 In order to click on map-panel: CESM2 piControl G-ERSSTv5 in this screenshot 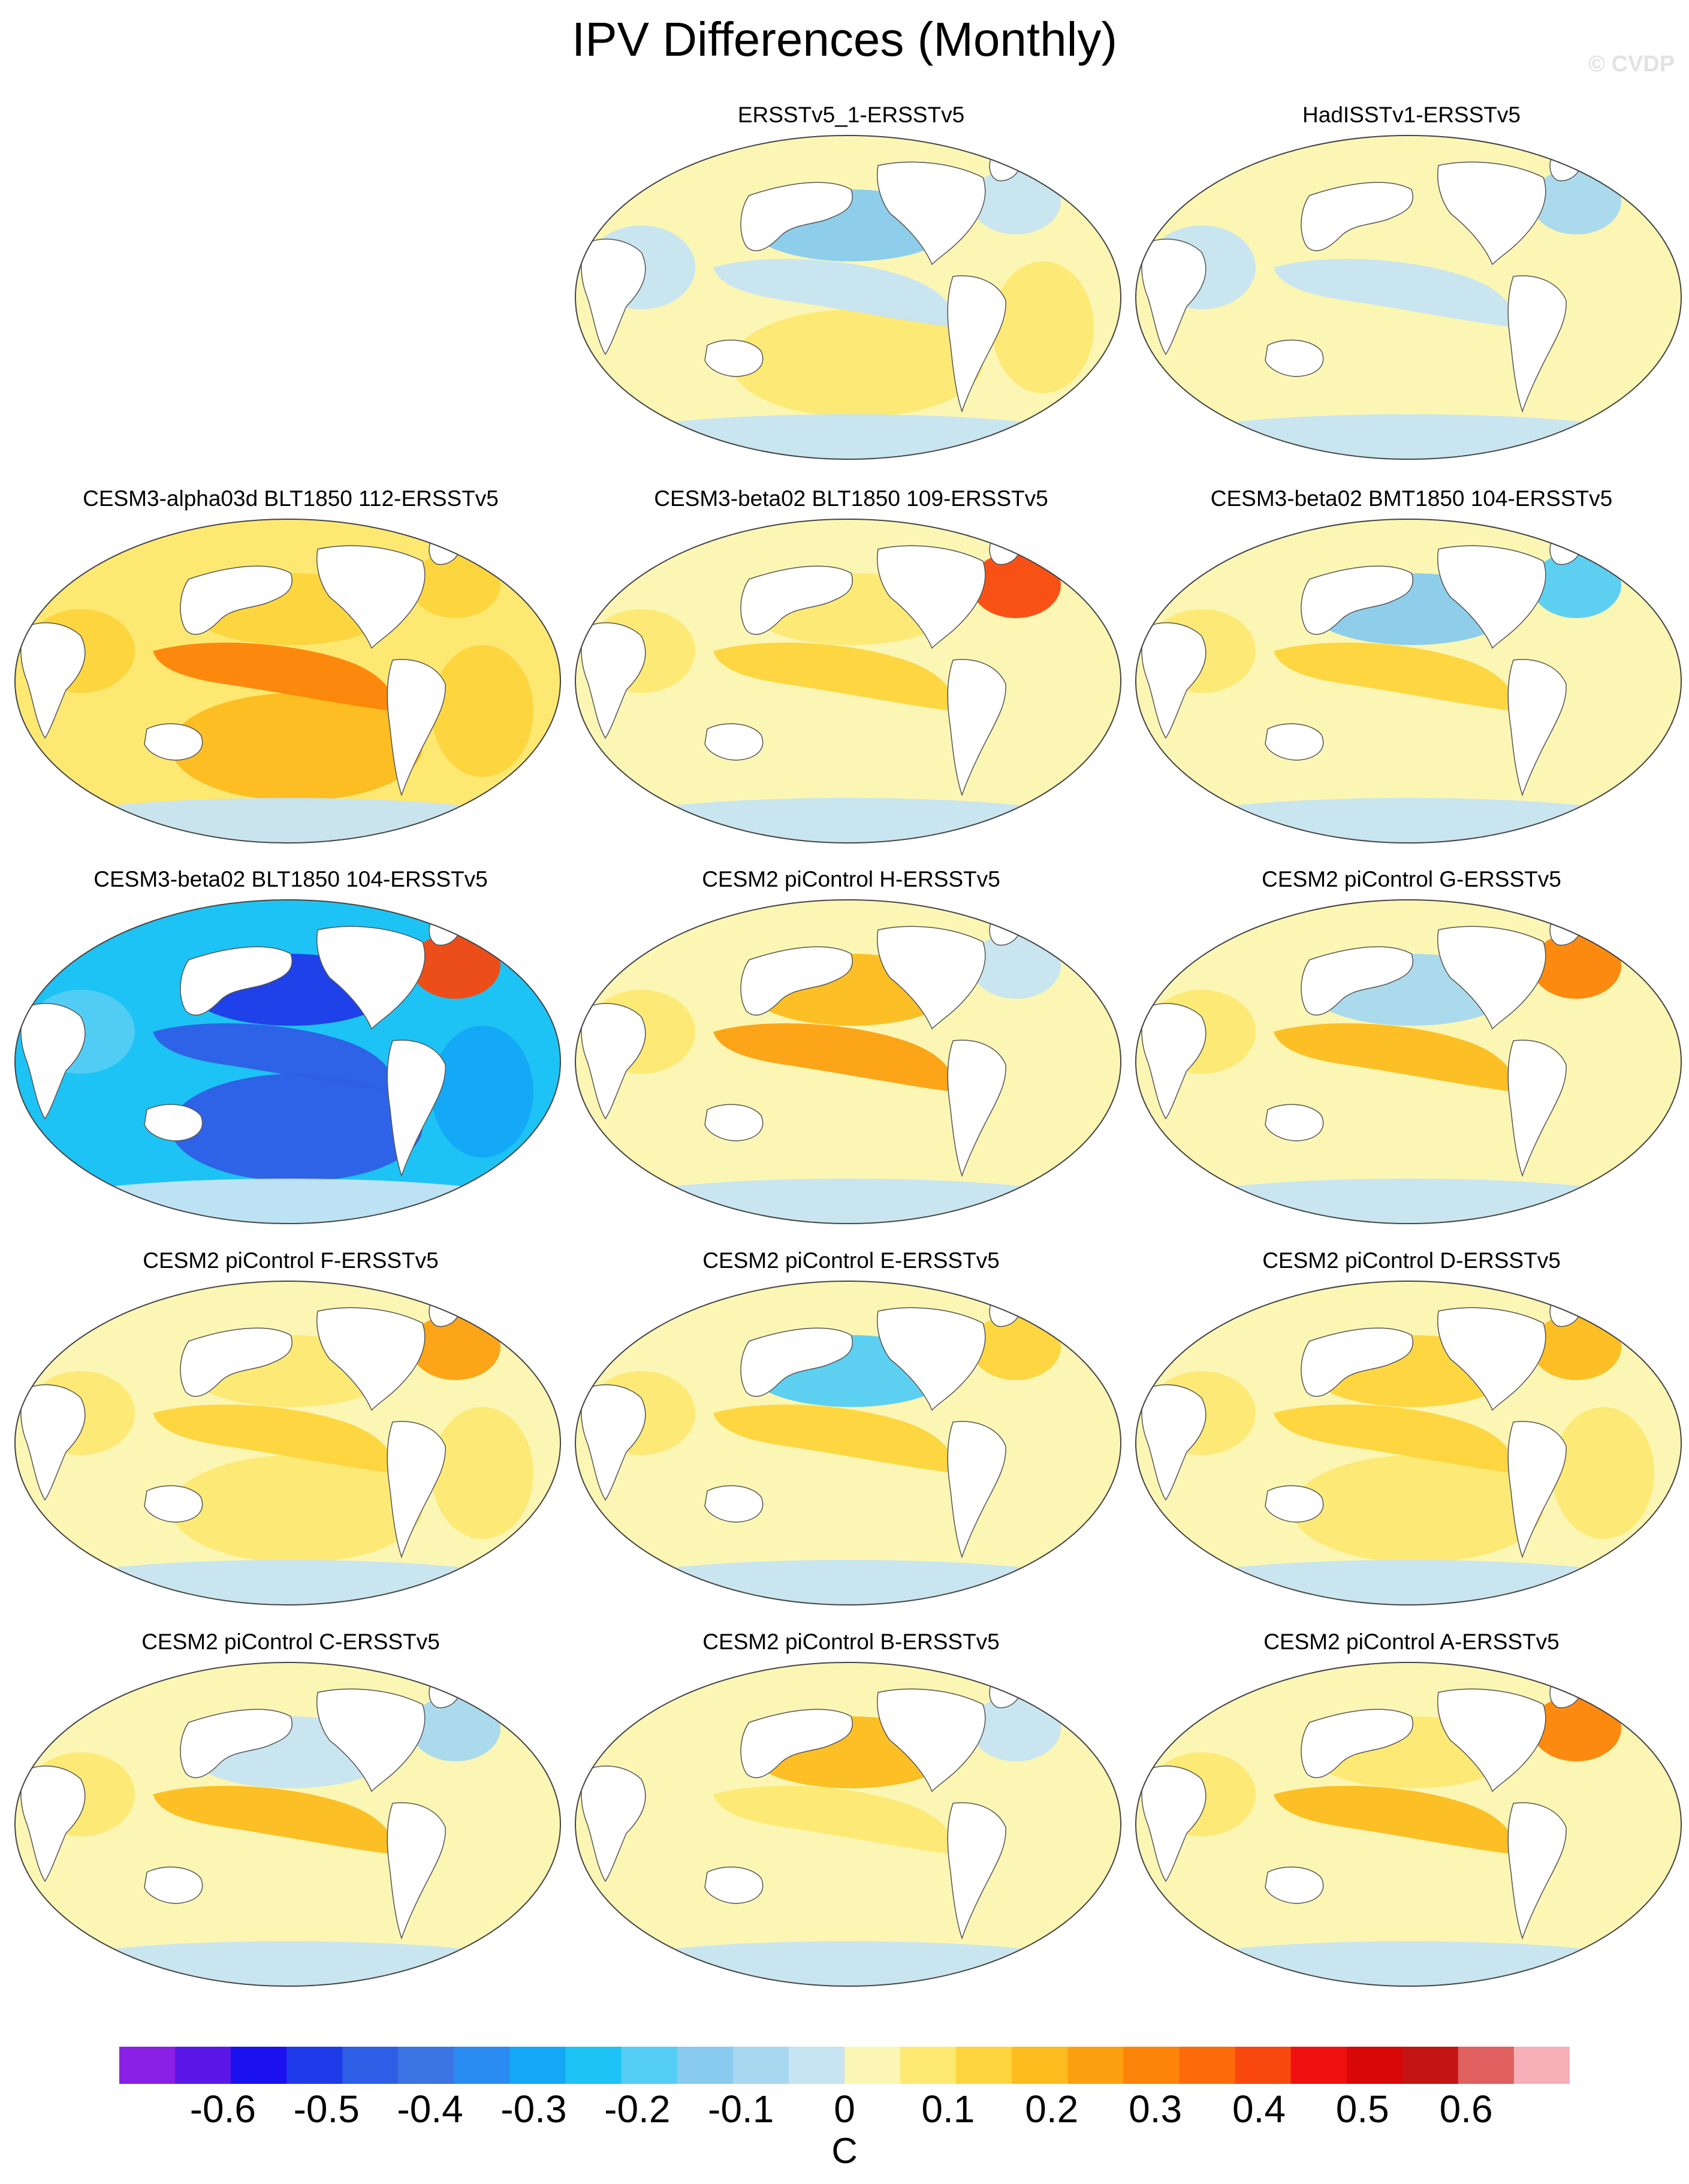, I will do `click(1409, 1057)`.